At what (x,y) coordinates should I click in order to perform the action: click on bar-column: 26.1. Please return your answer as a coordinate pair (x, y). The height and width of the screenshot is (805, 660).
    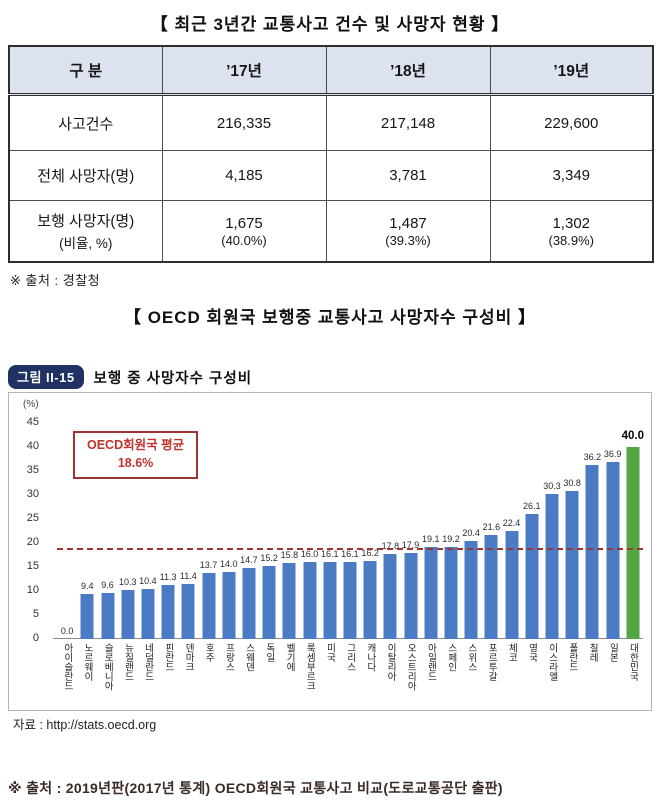
    Looking at the image, I should click on (532, 525).